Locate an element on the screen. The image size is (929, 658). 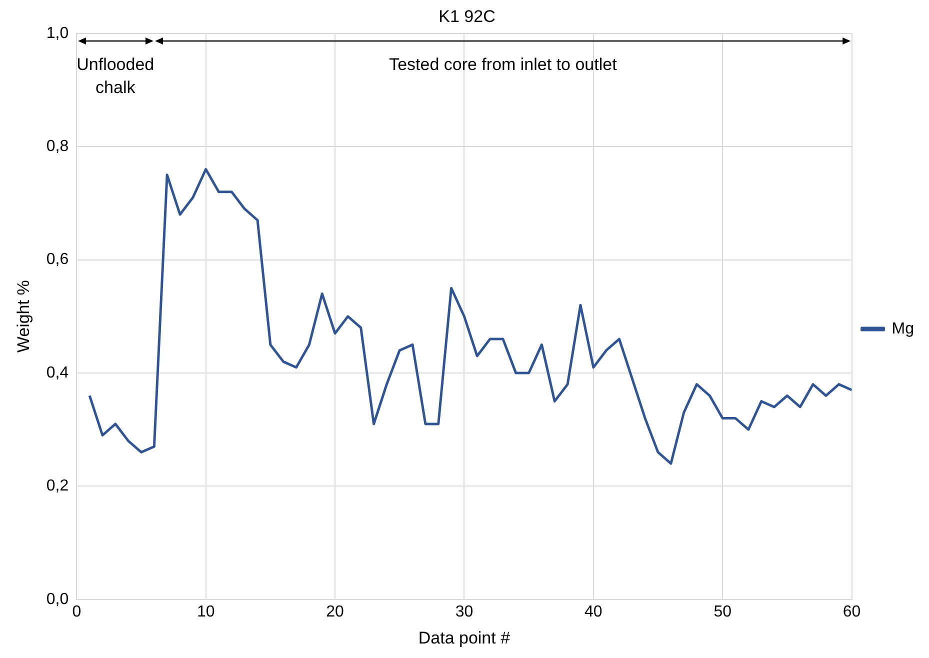
x-tick-label: 60 is located at coordinates (851, 611).